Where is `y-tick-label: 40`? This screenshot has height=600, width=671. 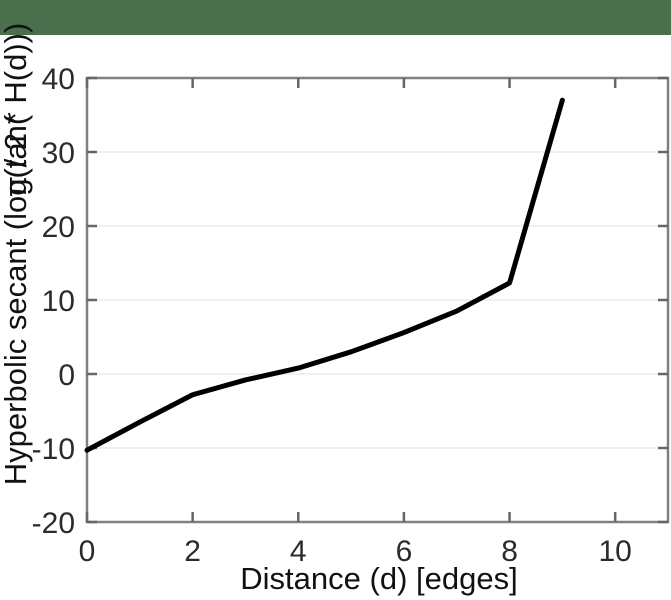 y-tick-label: 40 is located at coordinates (58, 79).